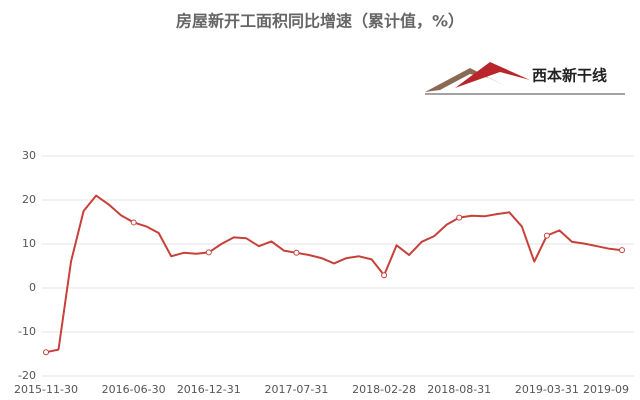 This screenshot has width=640, height=400. Describe the element at coordinates (459, 389) in the screenshot. I see `x-tick-label: 2018-08-31` at that location.